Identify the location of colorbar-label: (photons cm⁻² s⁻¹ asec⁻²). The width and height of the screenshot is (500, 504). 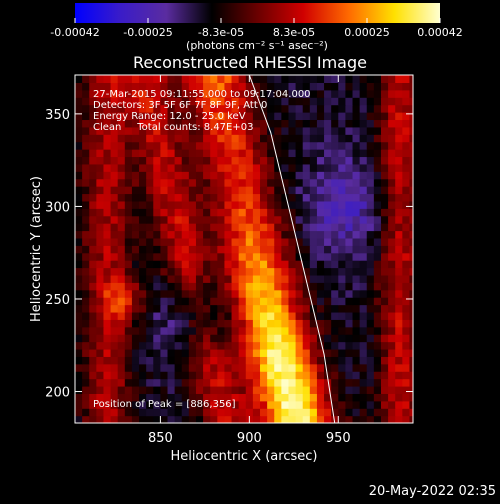
(257, 45).